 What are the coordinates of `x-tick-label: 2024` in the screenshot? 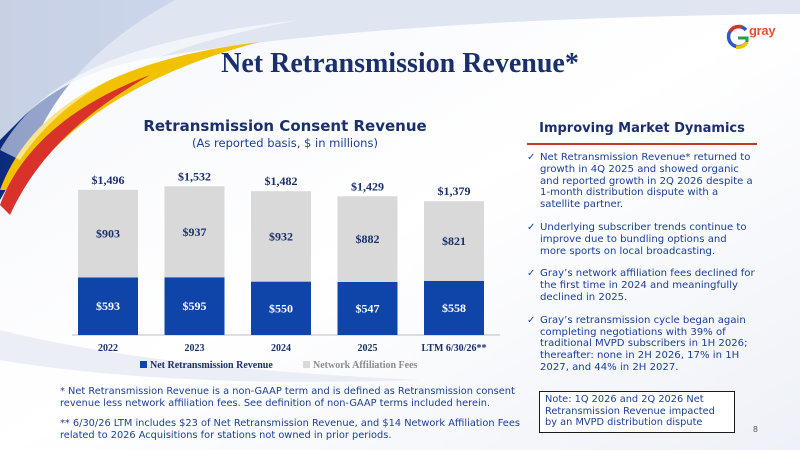 It's located at (281, 348).